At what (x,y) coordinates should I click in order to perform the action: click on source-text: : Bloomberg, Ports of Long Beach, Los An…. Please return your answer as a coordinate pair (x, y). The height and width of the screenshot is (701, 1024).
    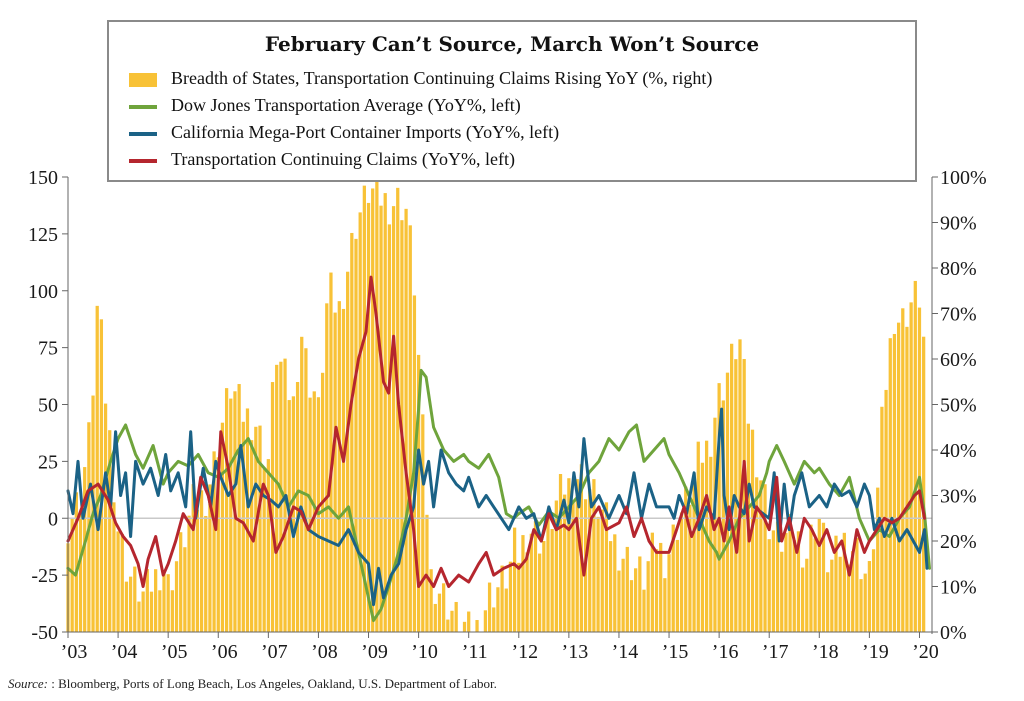
    Looking at the image, I should click on (274, 683).